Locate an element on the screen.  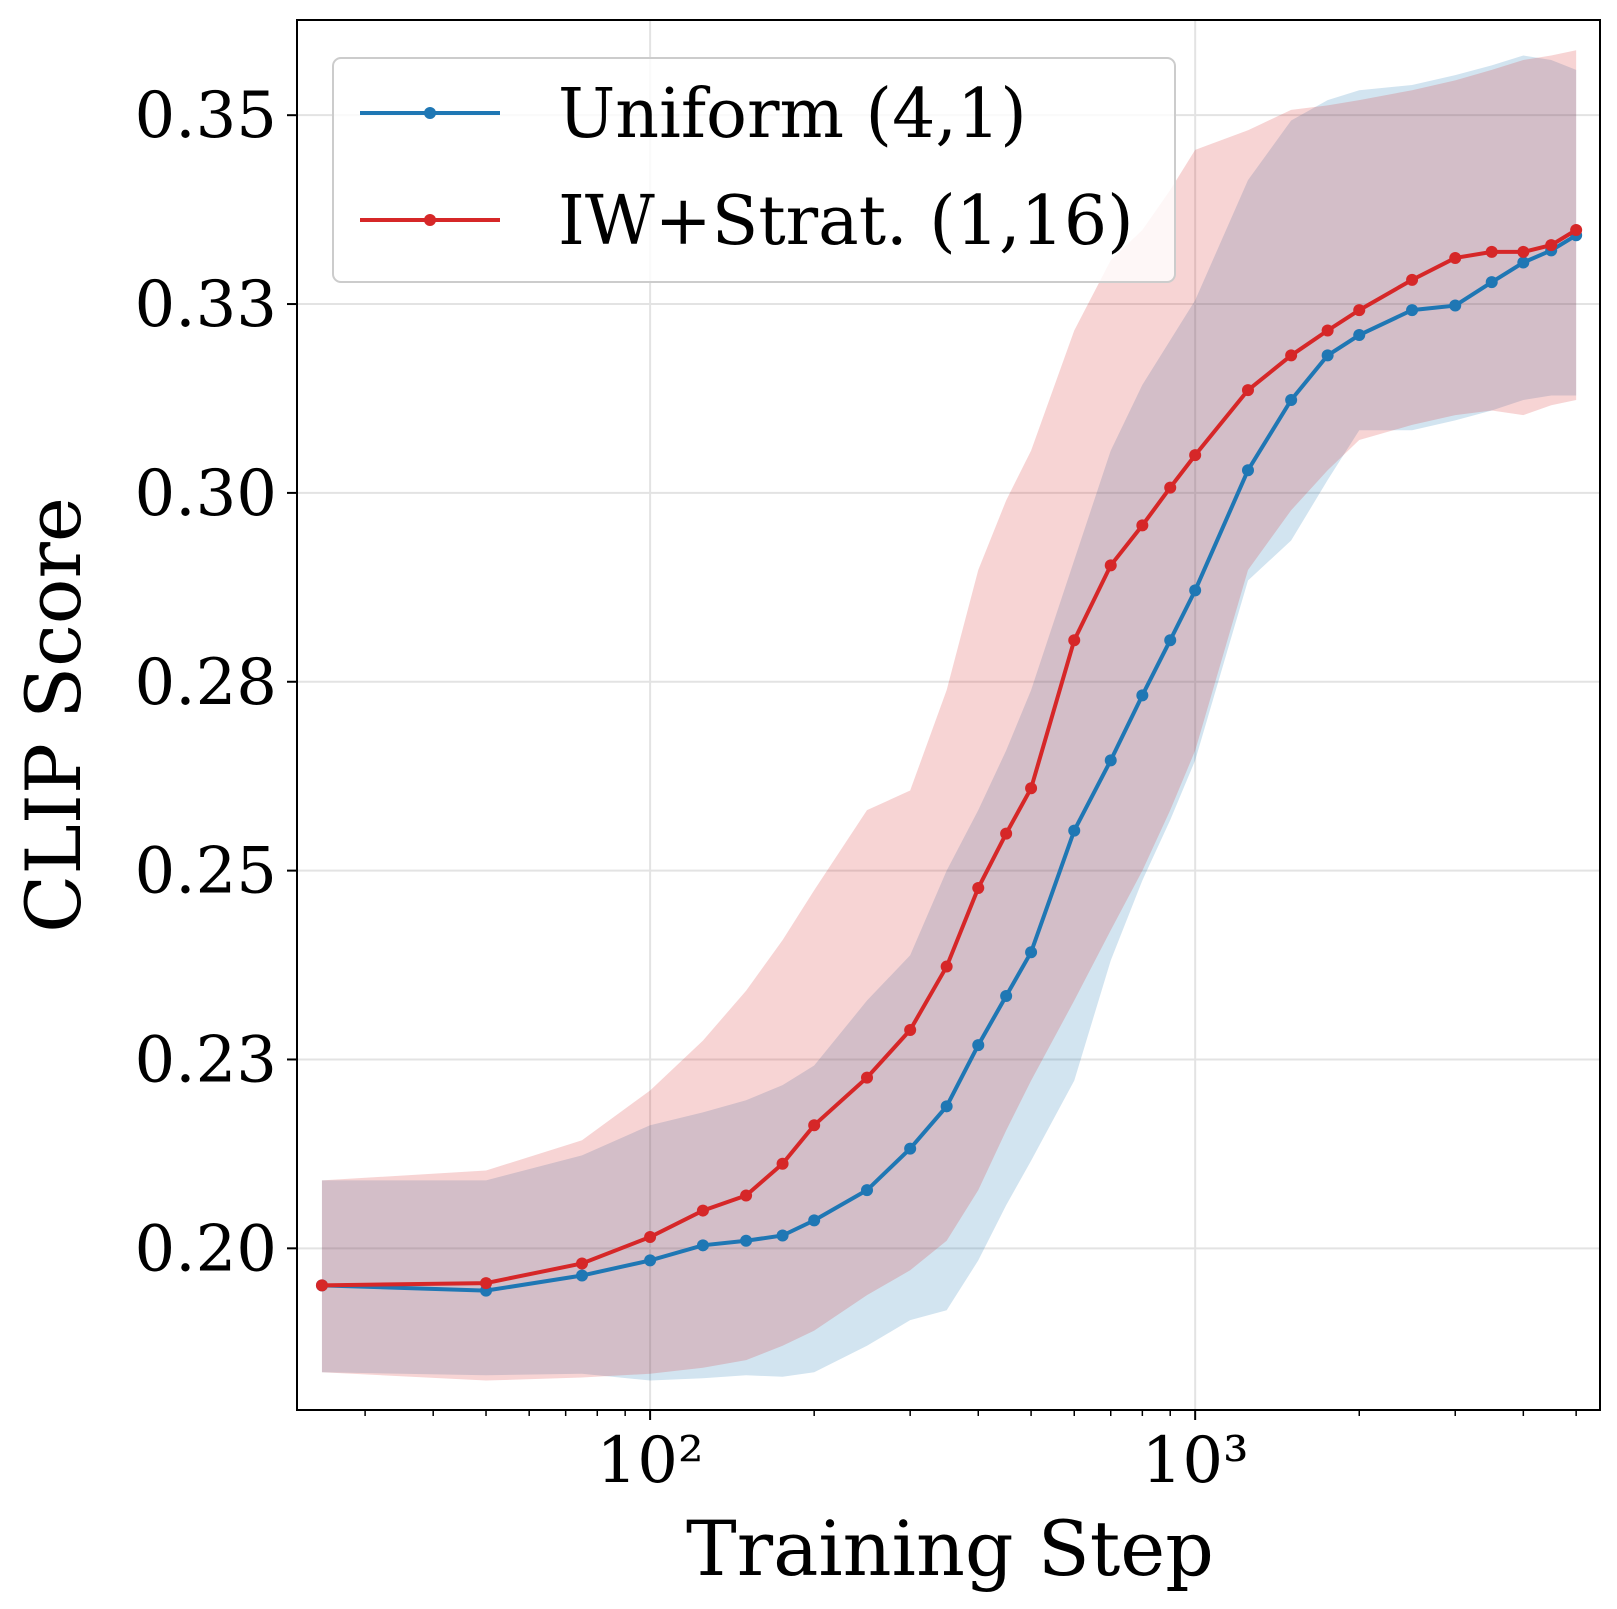
y-tick-label: 0.30 is located at coordinates (206, 494).